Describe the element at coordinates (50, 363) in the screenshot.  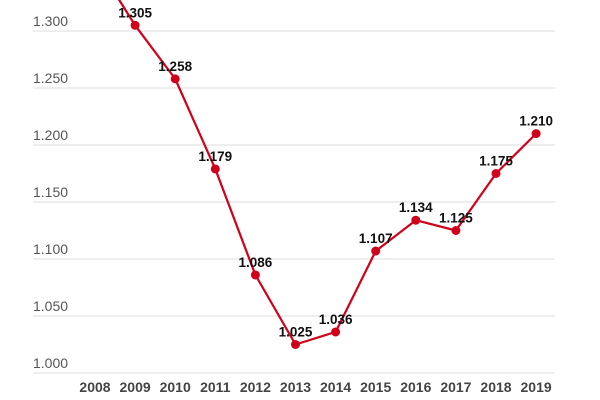
I see `y-tick-label: 1.000` at that location.